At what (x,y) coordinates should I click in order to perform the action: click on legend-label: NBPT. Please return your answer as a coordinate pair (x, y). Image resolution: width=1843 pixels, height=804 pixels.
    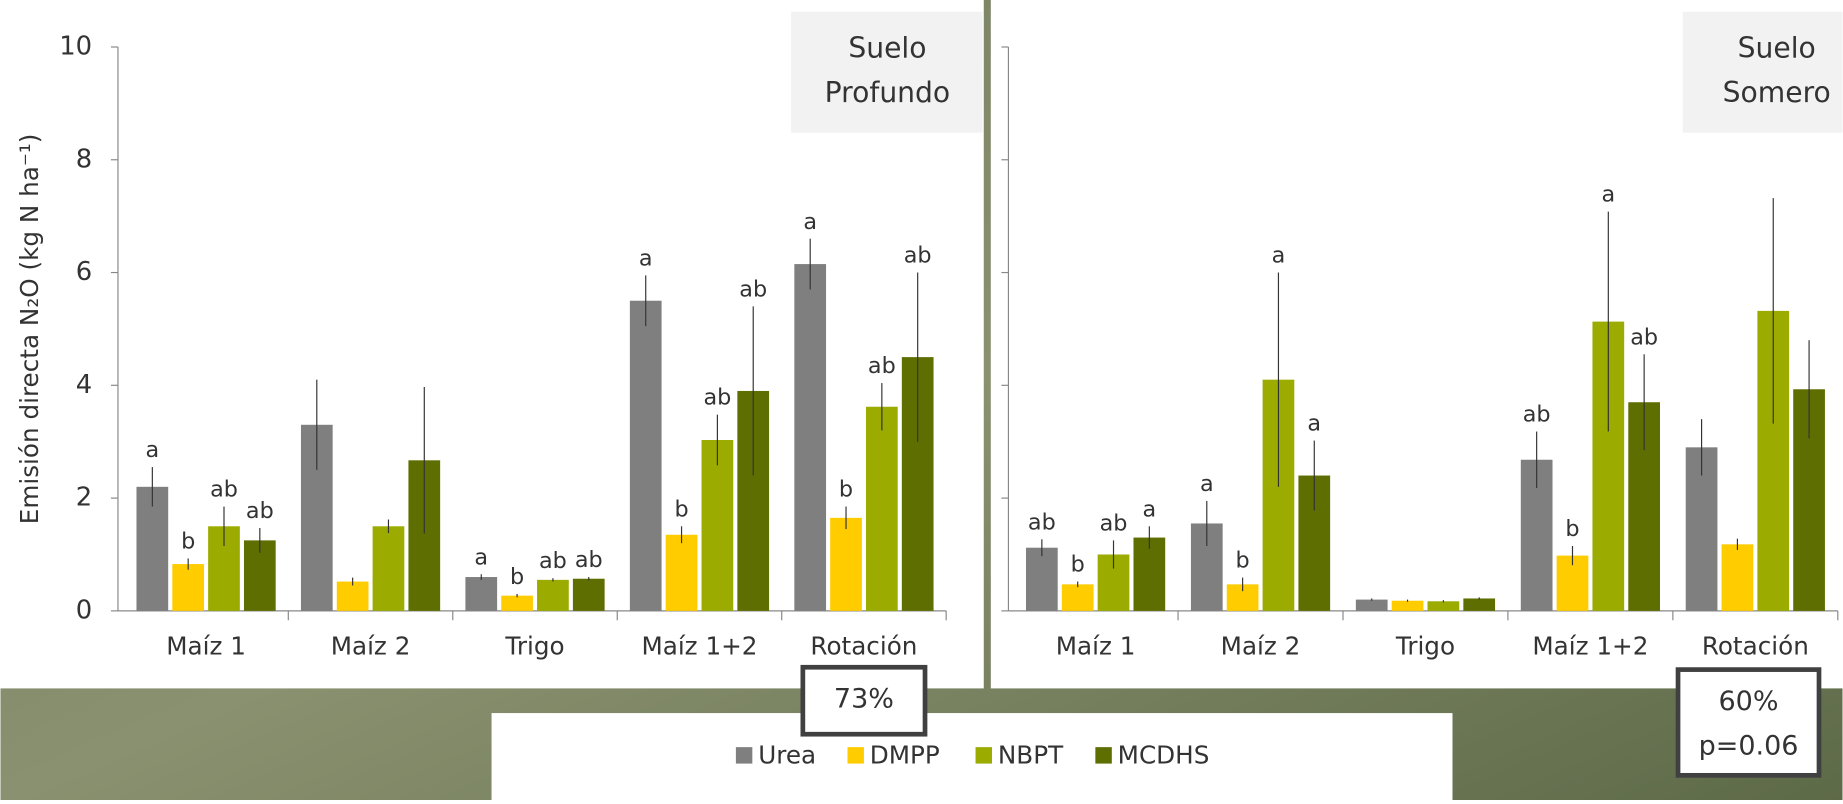
    Looking at the image, I should click on (1031, 755).